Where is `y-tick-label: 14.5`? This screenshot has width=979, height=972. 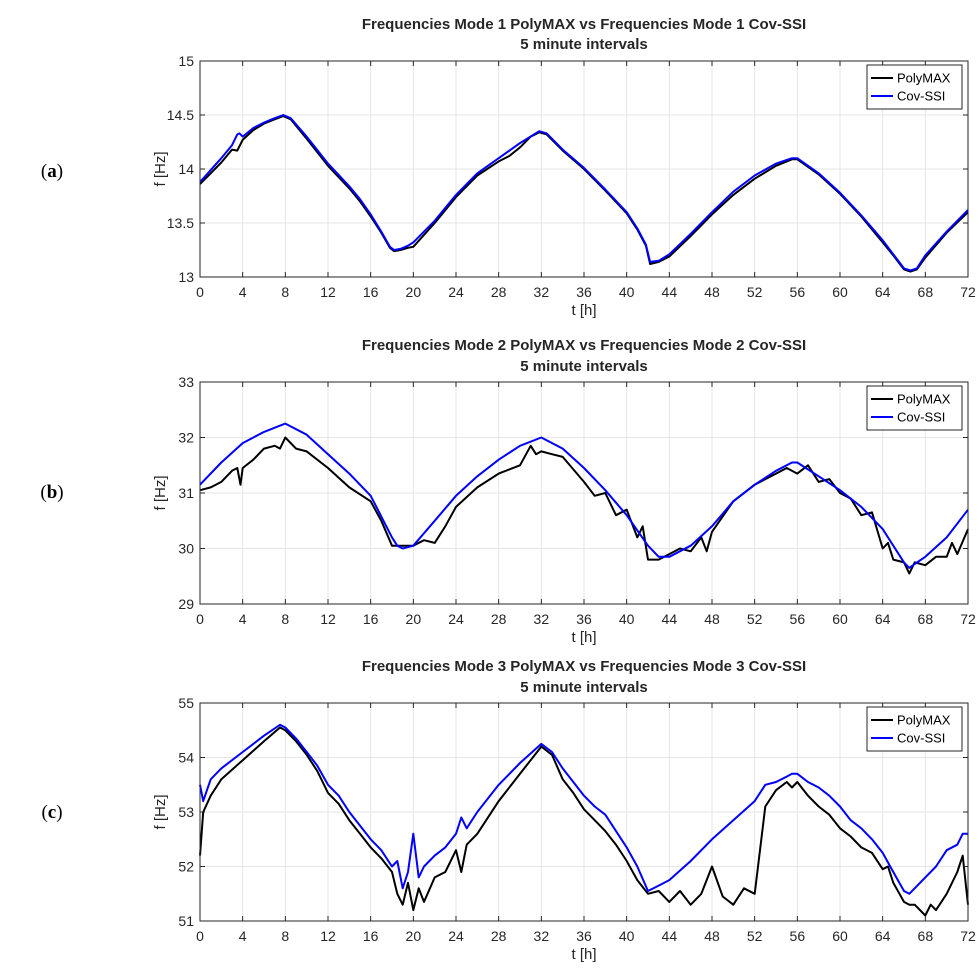 y-tick-label: 14.5 is located at coordinates (180, 115).